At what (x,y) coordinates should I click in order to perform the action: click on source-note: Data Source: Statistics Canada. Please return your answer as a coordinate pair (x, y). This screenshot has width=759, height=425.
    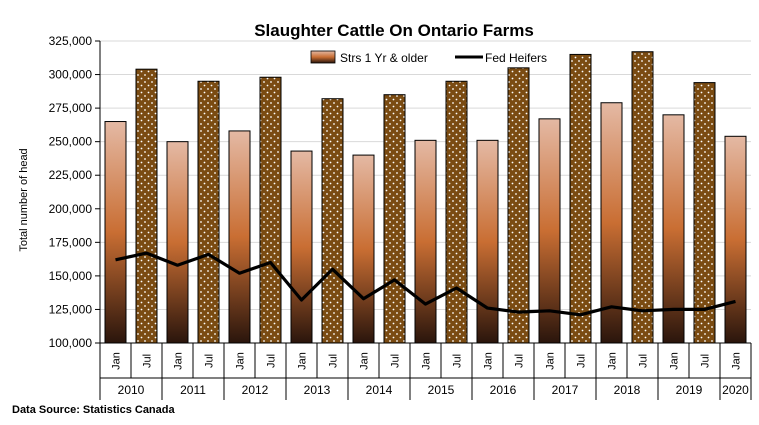
    Looking at the image, I should click on (93, 410).